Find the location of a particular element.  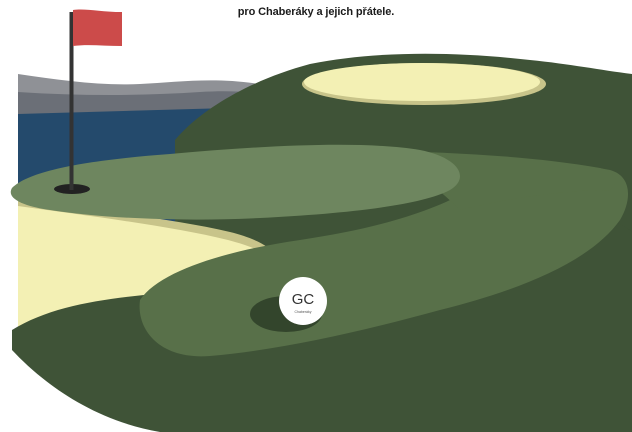

logo-badge is located at coordinates (303, 301).